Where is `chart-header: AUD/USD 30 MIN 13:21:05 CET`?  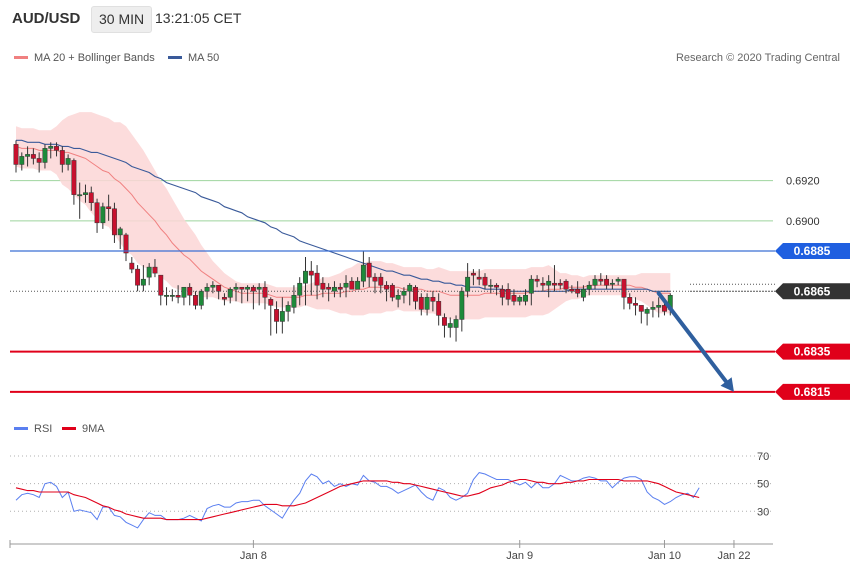
chart-header: AUD/USD 30 MIN 13:21:05 CET is located at coordinates (425, 18).